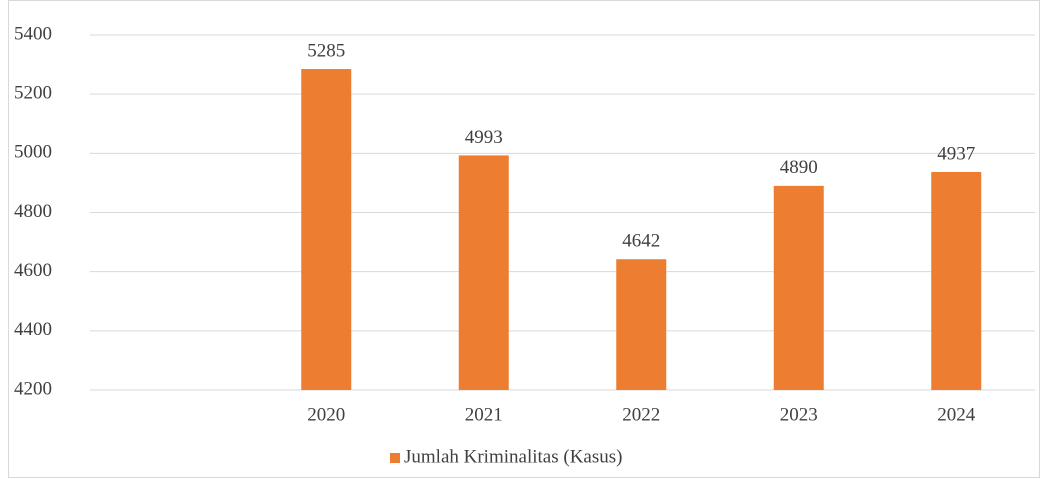 The height and width of the screenshot is (479, 1041). I want to click on data-label: 4890, so click(799, 167).